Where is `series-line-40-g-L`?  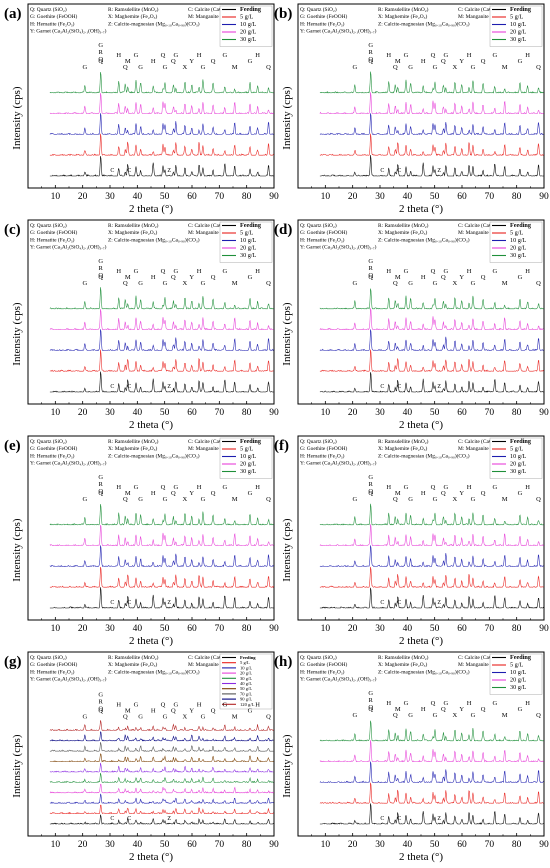 series-line-40-g-L is located at coordinates (161, 767).